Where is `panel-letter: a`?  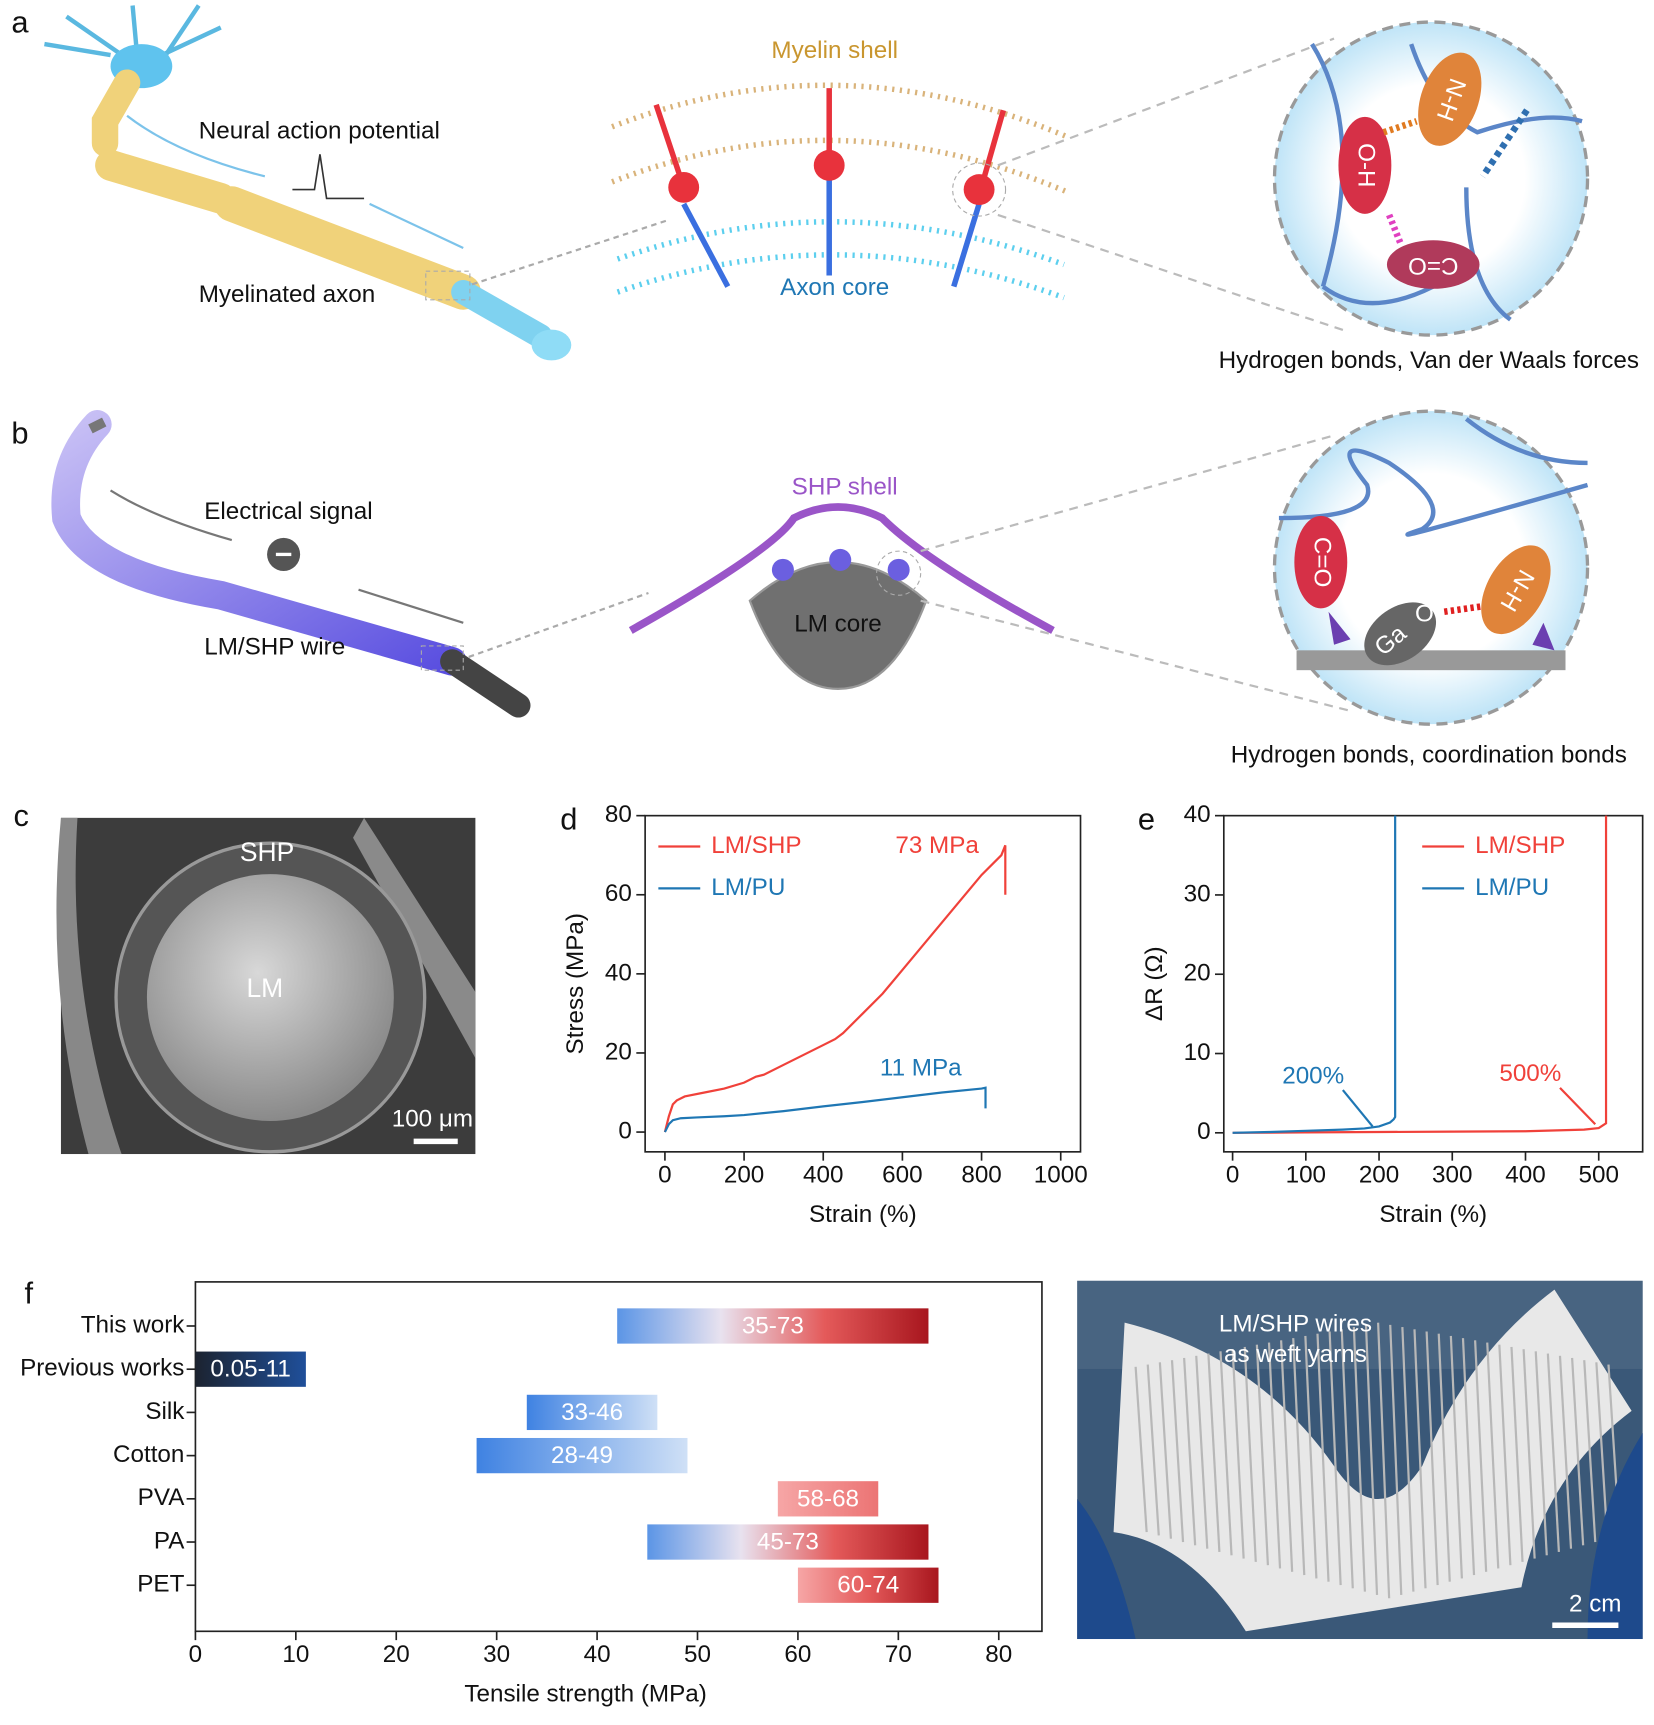
panel-letter: a is located at coordinates (20, 21).